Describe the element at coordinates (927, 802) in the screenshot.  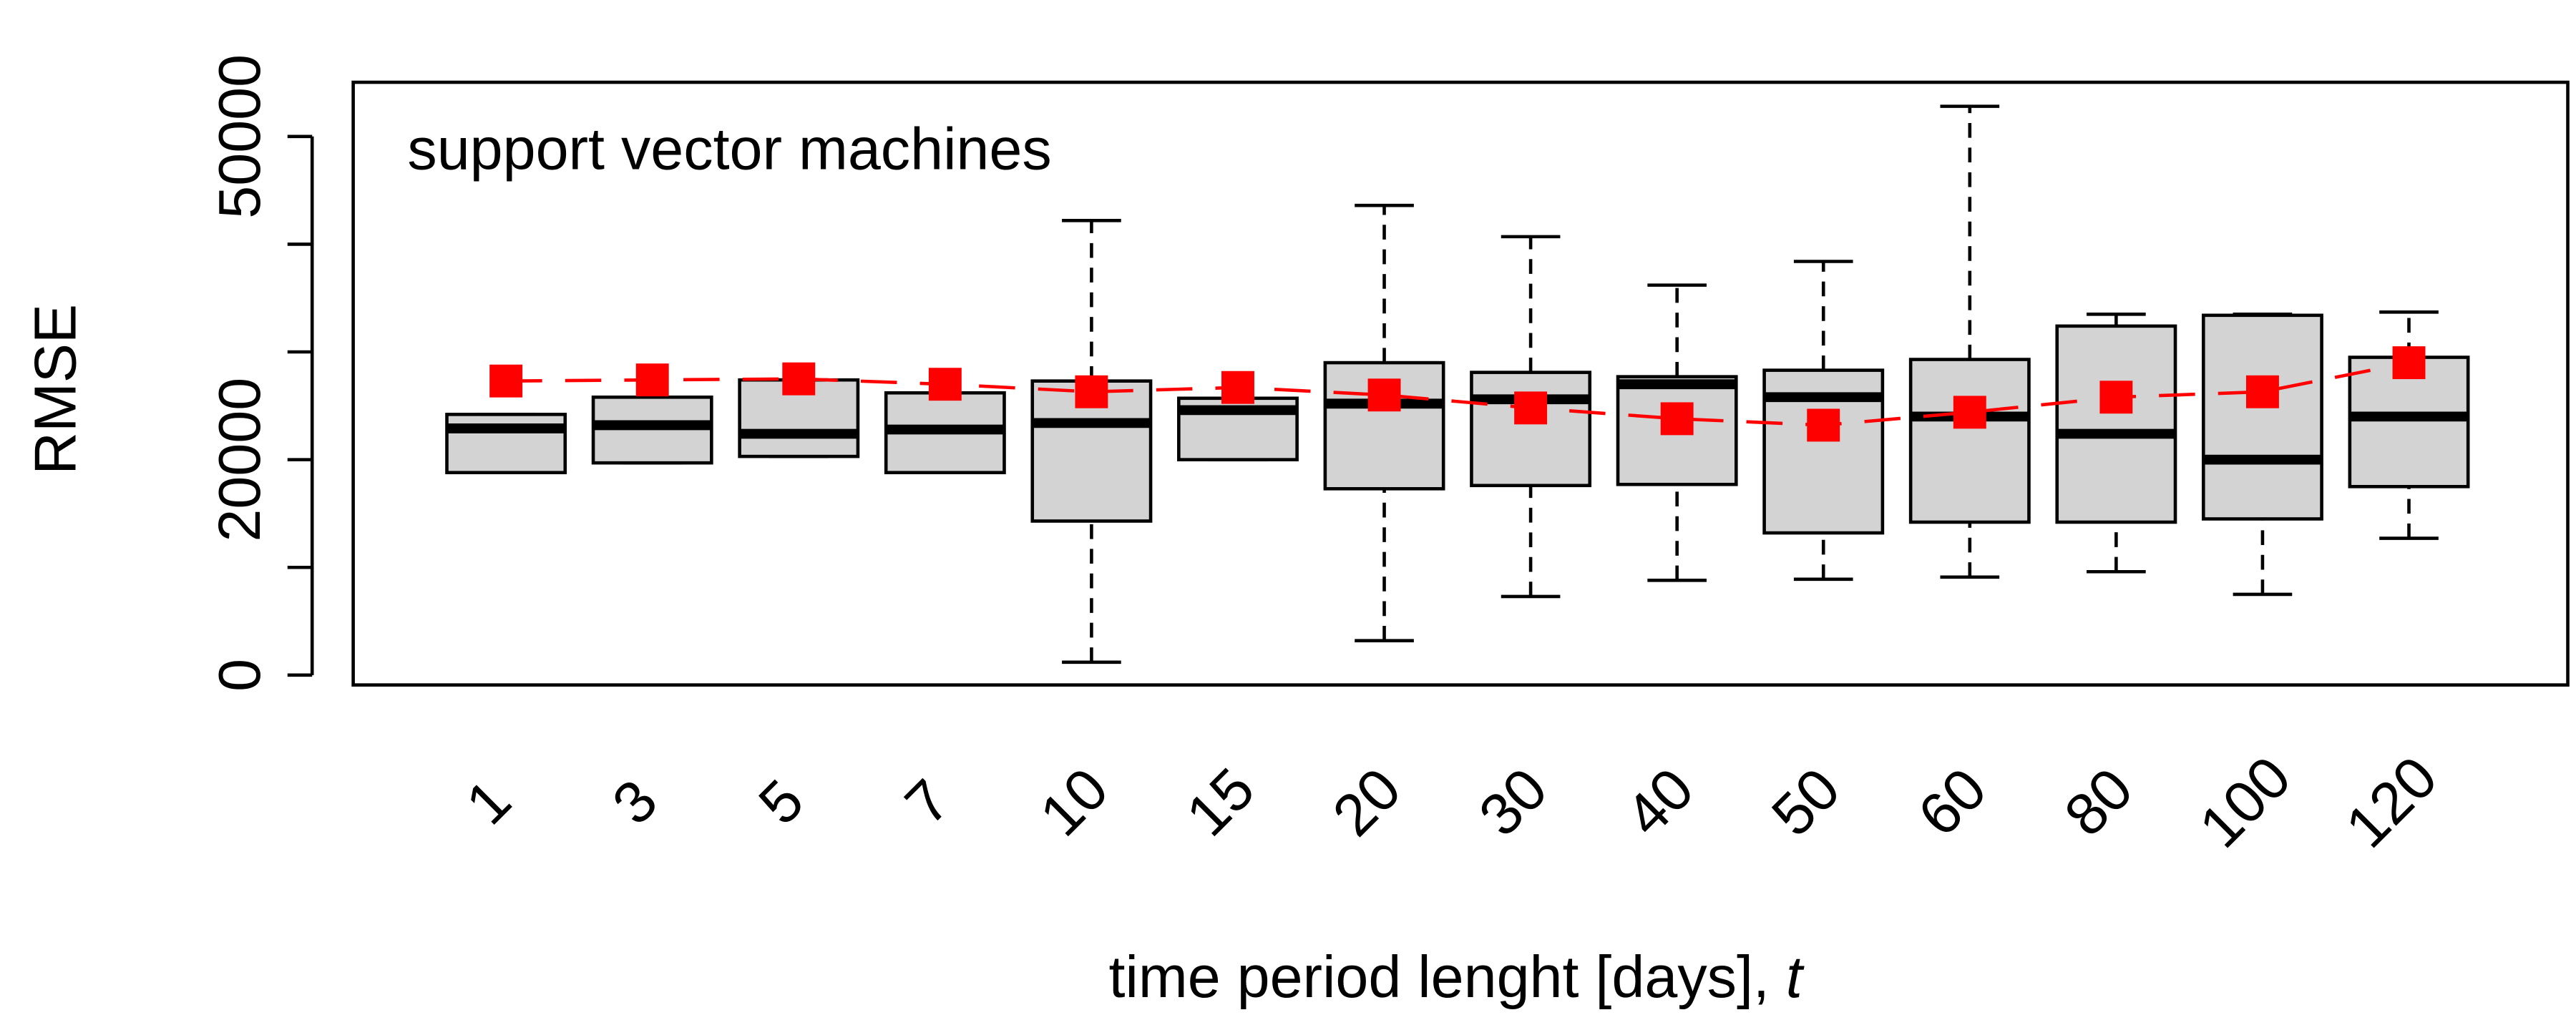
I see `x-tick-label-7: 7` at that location.